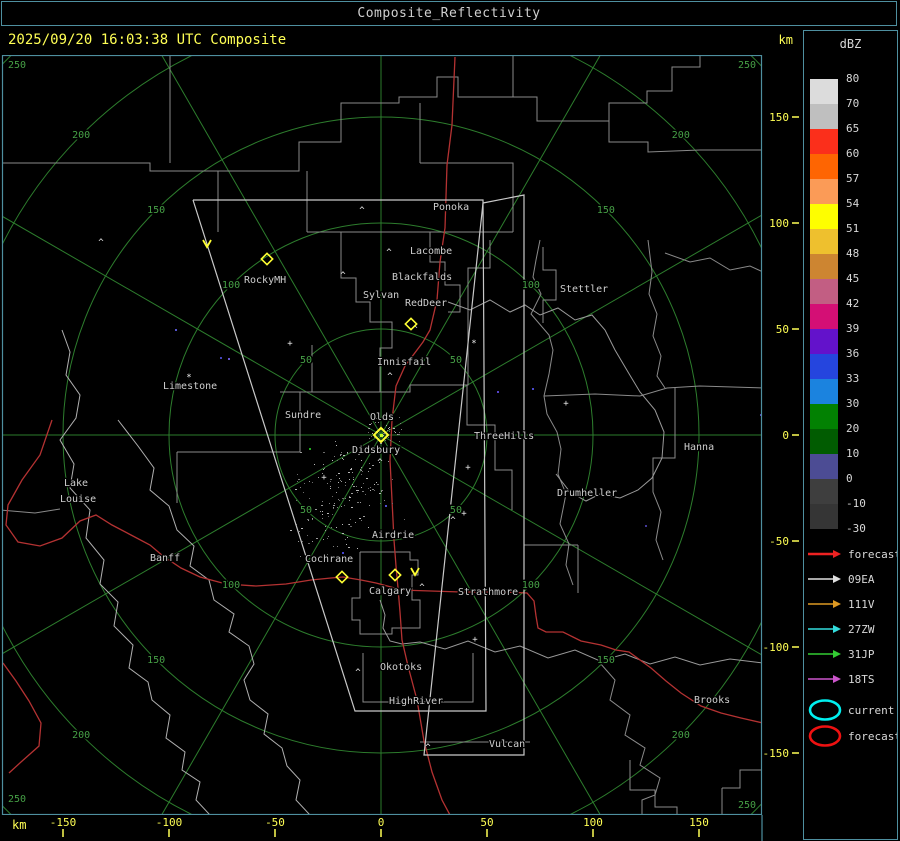  I want to click on radar-site-marker, so click(381, 435).